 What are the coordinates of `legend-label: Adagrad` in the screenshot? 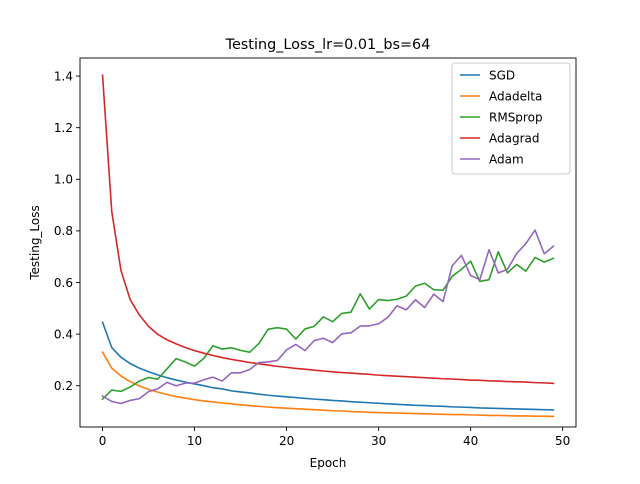 It's located at (514, 138).